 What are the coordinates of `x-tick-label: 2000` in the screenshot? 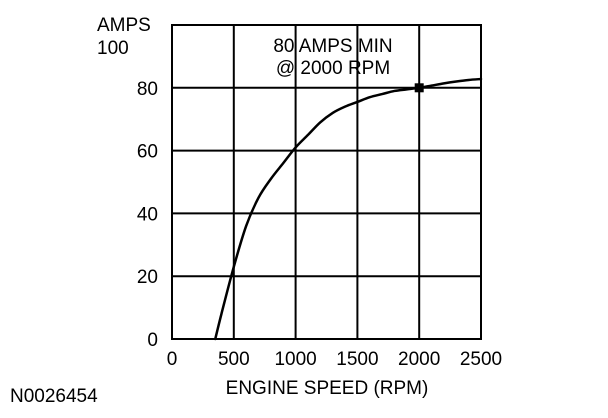 It's located at (419, 359).